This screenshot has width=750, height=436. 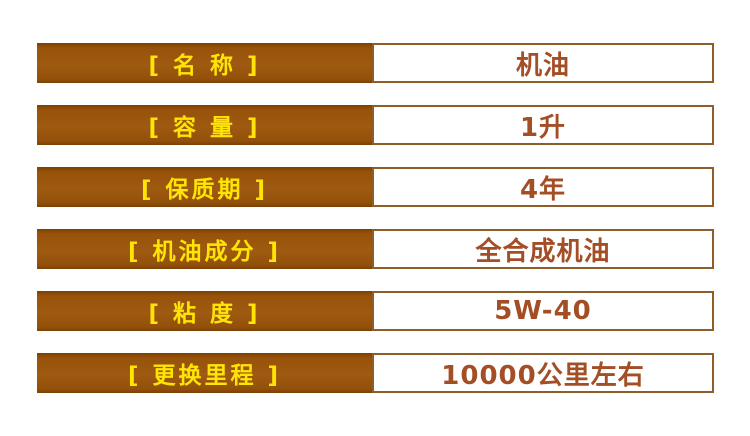 I want to click on spec-label-cell: [ 容 量 ], so click(x=204, y=125).